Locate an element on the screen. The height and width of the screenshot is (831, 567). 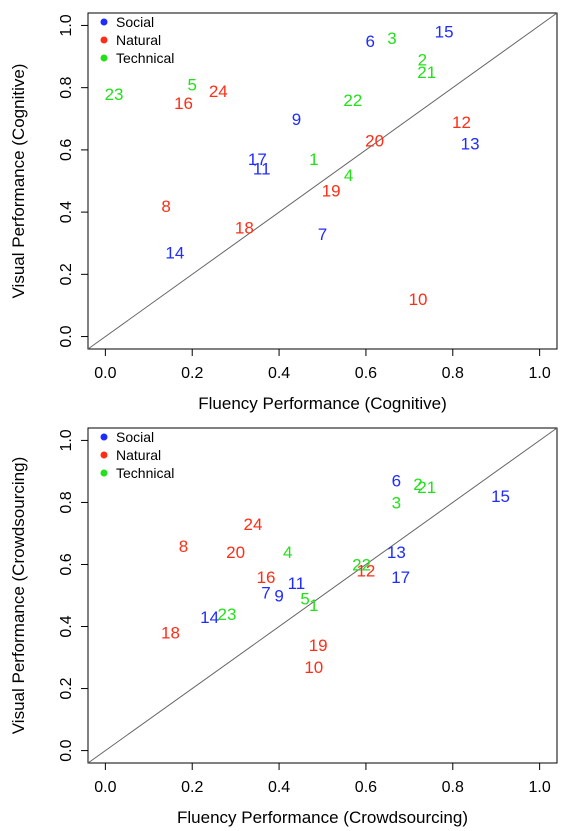
y-axis-title: Visual Performance (Crowdsourcing) is located at coordinates (18, 595).